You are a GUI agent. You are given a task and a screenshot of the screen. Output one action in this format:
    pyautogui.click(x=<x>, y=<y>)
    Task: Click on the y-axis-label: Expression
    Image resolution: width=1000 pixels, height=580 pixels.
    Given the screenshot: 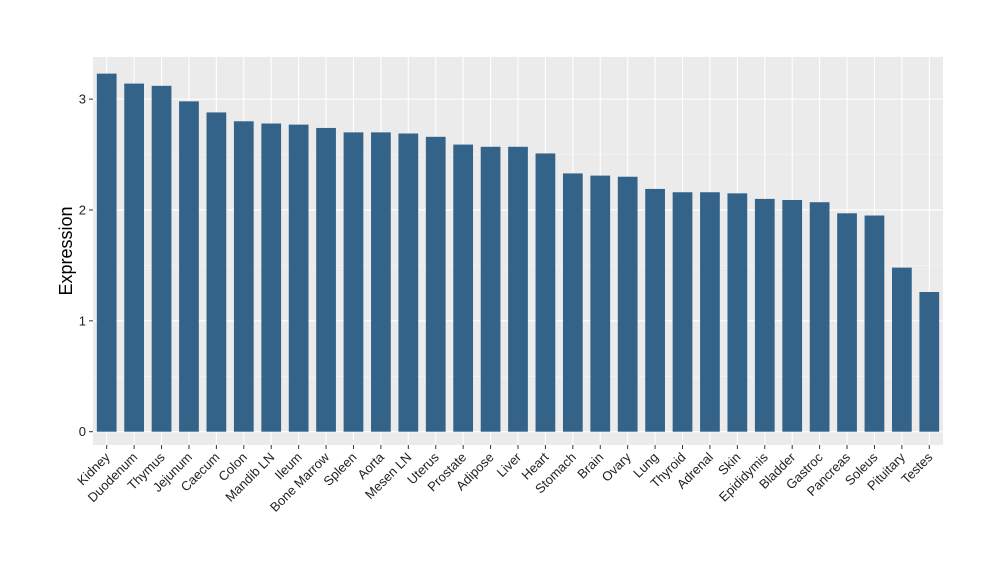 What is the action you would take?
    pyautogui.click(x=66, y=250)
    